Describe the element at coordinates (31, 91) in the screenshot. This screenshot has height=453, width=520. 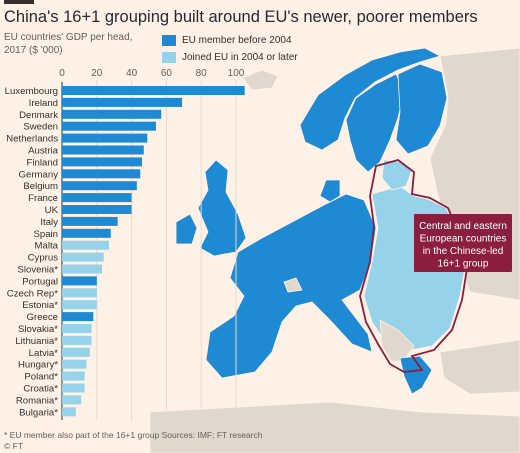
I see `category-label: Luxembourg` at that location.